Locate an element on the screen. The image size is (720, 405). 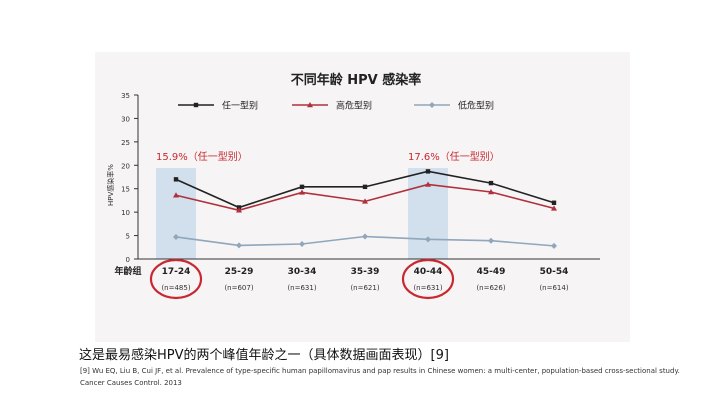
y-tick-label: 15 is located at coordinates (125, 190).